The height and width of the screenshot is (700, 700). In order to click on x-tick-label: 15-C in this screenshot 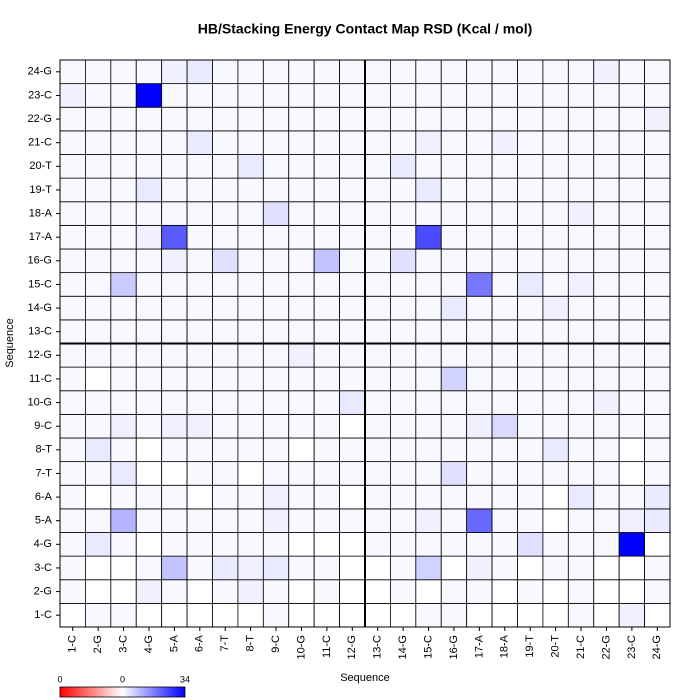, I will do `click(428, 647)`.